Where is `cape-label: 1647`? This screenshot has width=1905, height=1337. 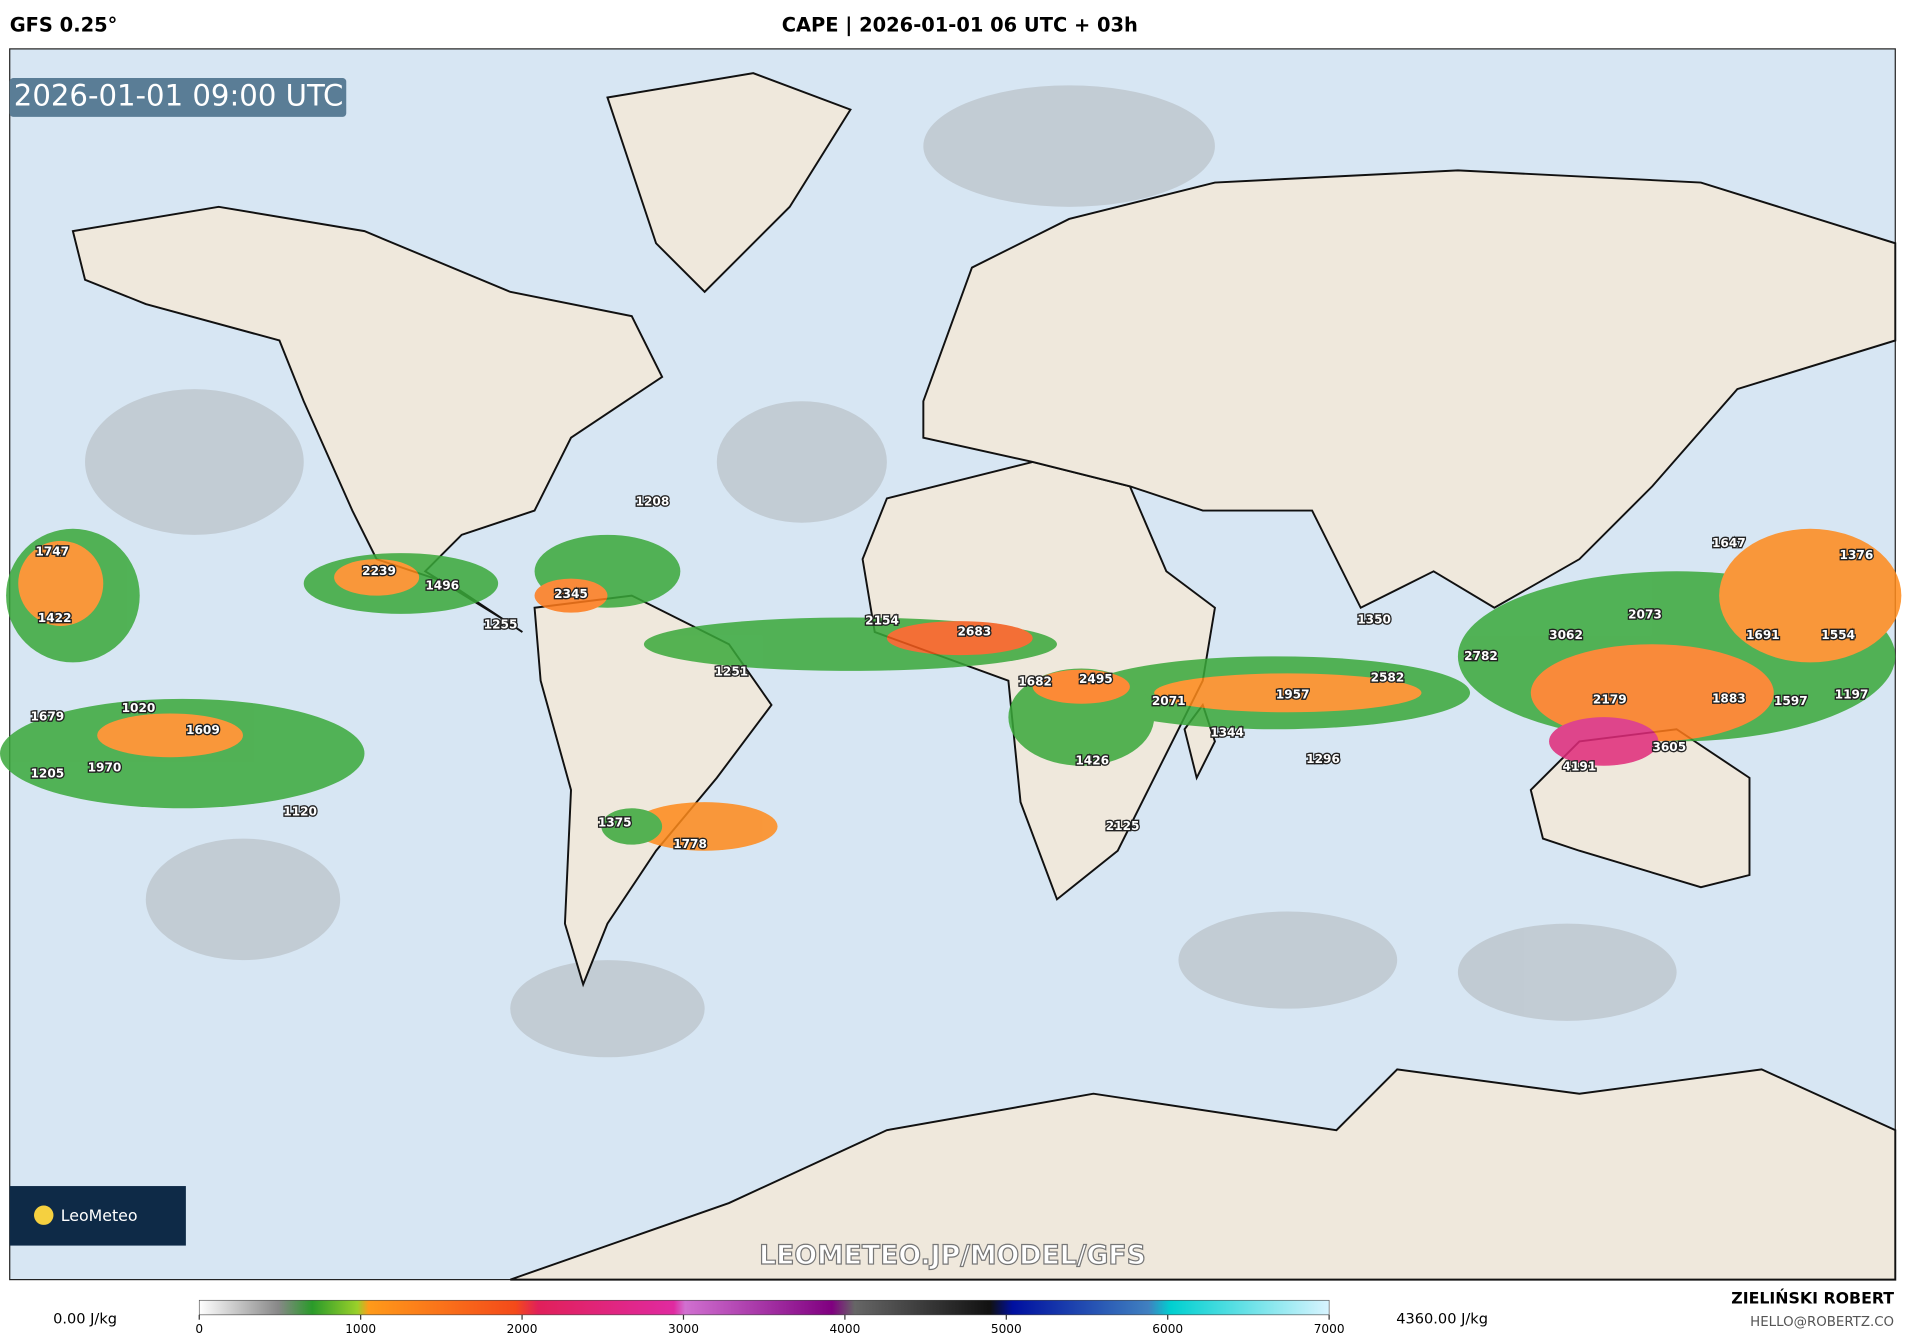
cape-label: 1647 is located at coordinates (1729, 543).